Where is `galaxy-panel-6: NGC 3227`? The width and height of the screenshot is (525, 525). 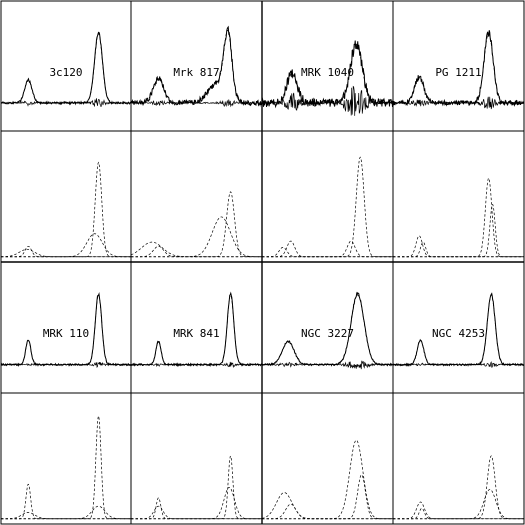 galaxy-panel-6: NGC 3227 is located at coordinates (327, 405).